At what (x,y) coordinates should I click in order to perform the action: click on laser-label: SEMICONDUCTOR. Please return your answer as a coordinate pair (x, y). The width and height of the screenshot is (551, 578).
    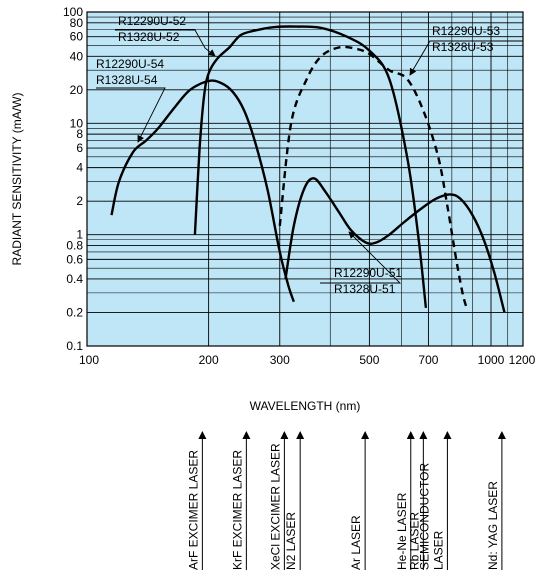
    Looking at the image, I should click on (424, 516).